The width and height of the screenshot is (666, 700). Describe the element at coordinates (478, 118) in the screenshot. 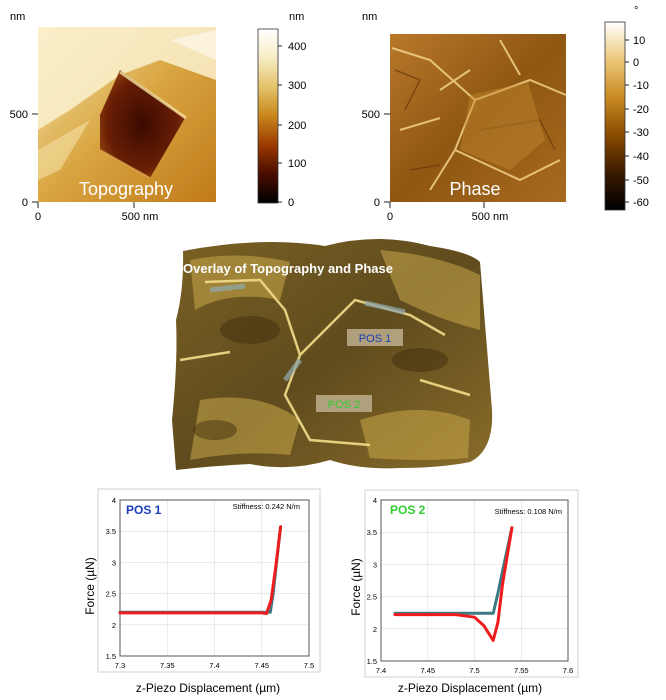

I see `phase-image` at that location.